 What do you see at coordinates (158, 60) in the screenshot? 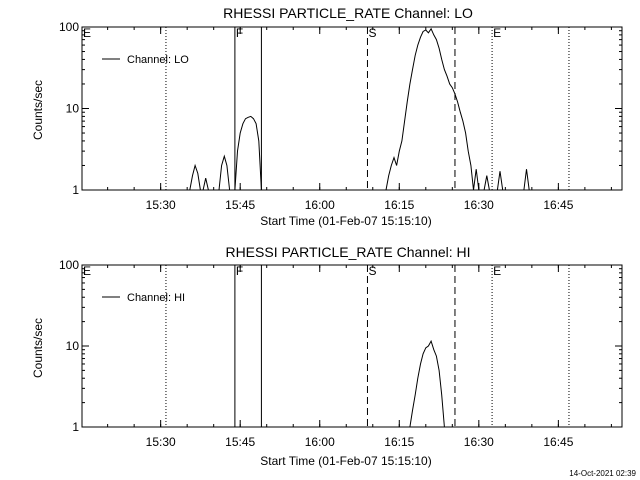
I see `legend-entry: Channel: LO` at bounding box center [158, 60].